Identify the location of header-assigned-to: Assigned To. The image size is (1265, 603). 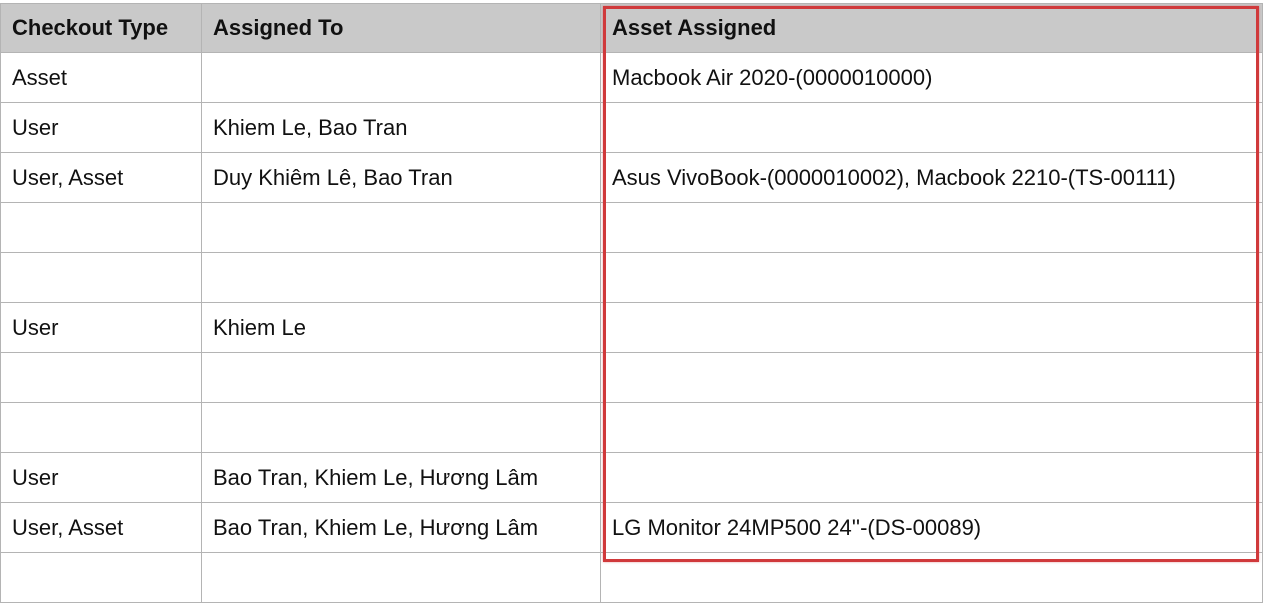
(401, 28).